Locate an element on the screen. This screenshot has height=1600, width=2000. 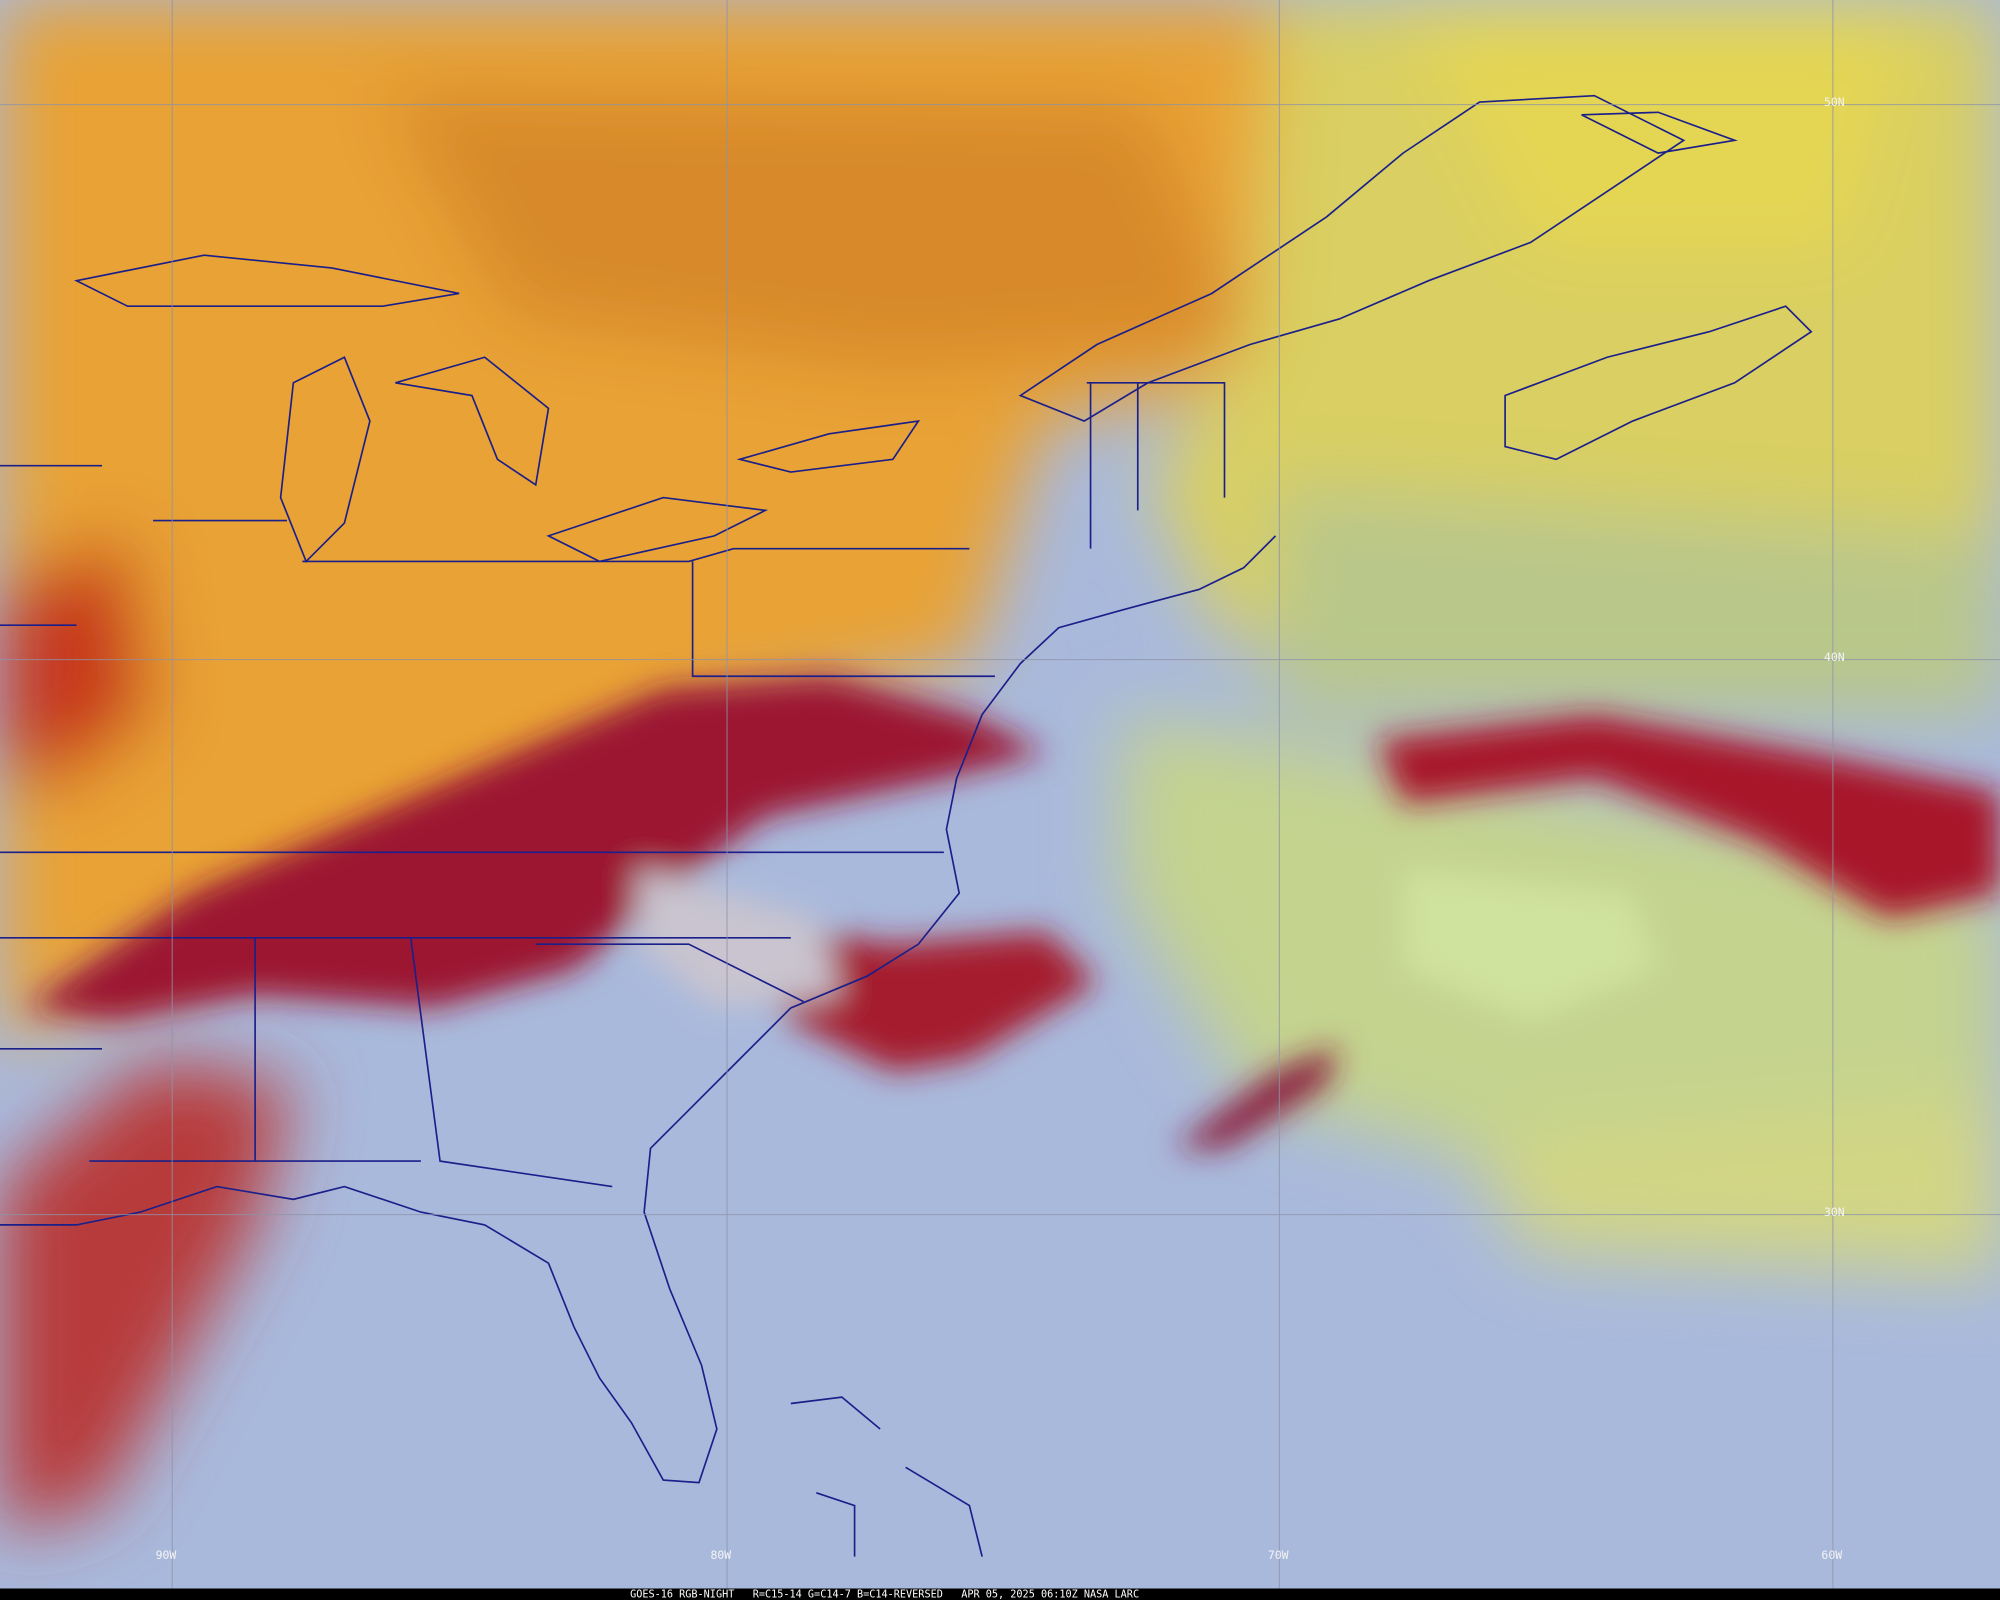
lon-label: 70W is located at coordinates (1278, 1555).